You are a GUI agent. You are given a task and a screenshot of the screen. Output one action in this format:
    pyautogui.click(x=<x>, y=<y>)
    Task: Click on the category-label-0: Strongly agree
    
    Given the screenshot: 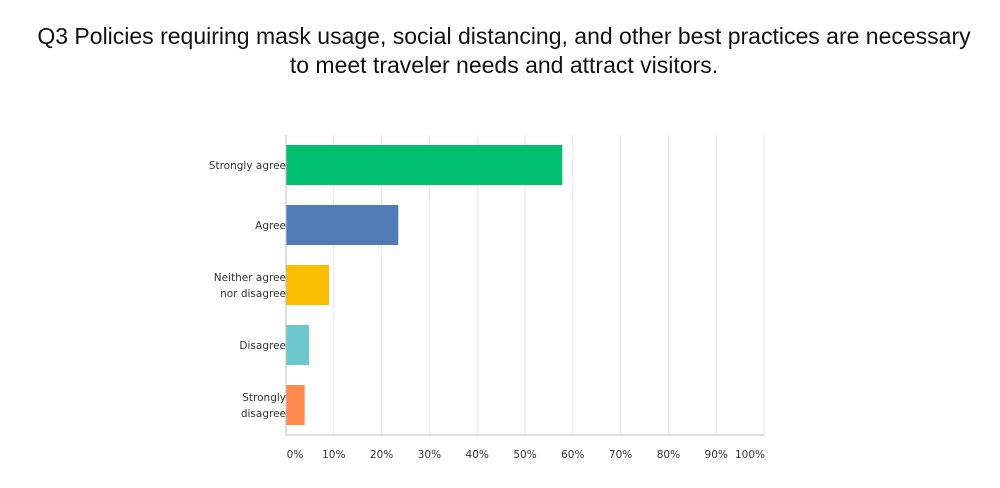 What is the action you would take?
    pyautogui.click(x=247, y=166)
    